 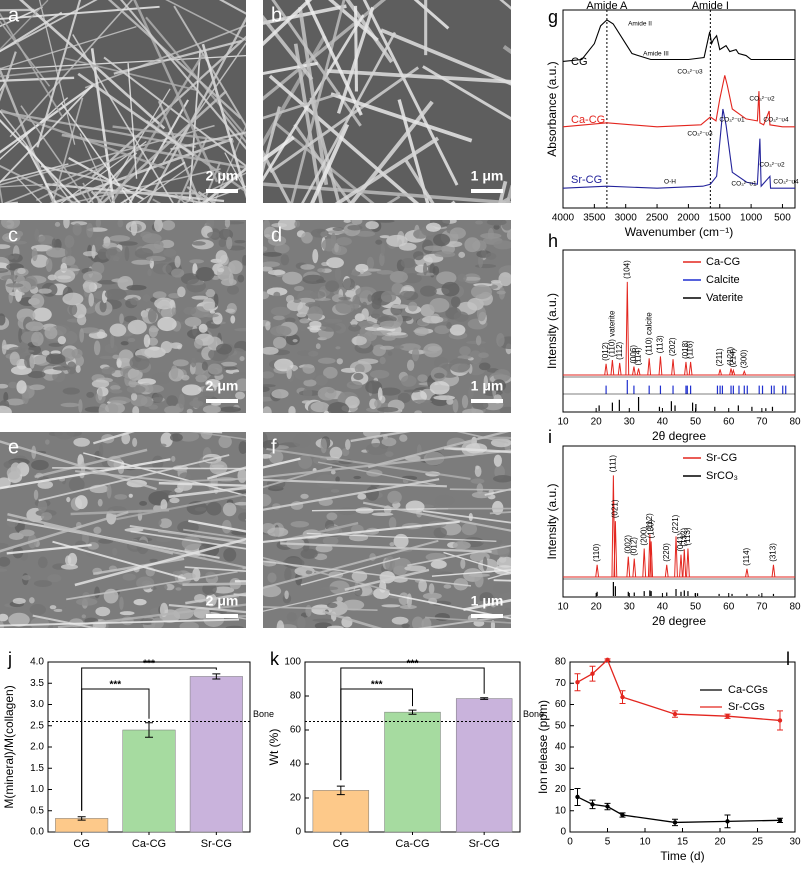 I want to click on legend-label: Sr-CGs, so click(x=746, y=707).